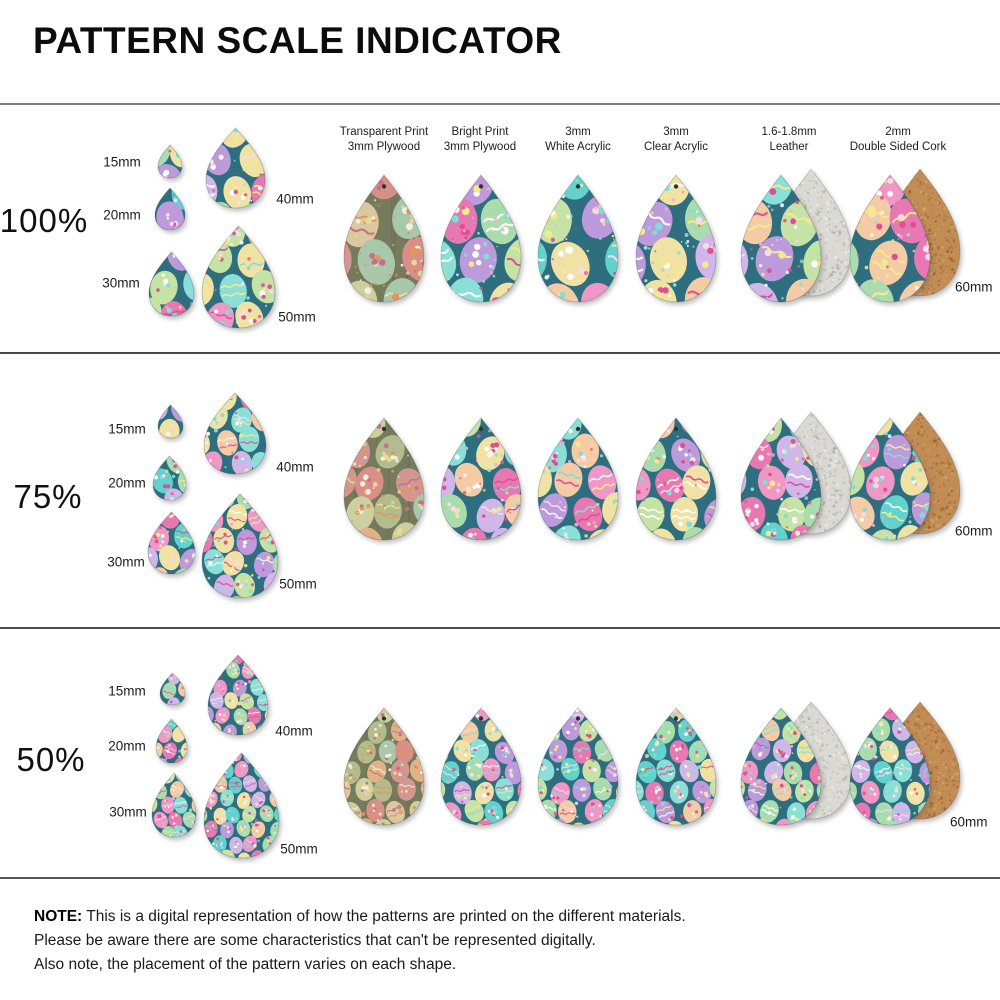  I want to click on teardrop-75-50mm, so click(240, 546).